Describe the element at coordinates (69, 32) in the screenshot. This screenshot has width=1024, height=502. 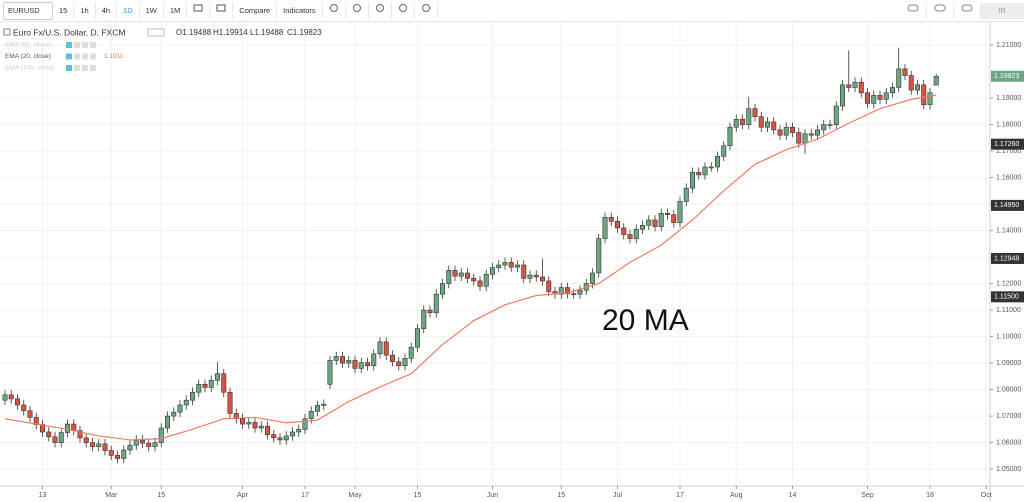
I see `chart-title: Euro Fx/U.S. Dollar, D, FXCM` at that location.